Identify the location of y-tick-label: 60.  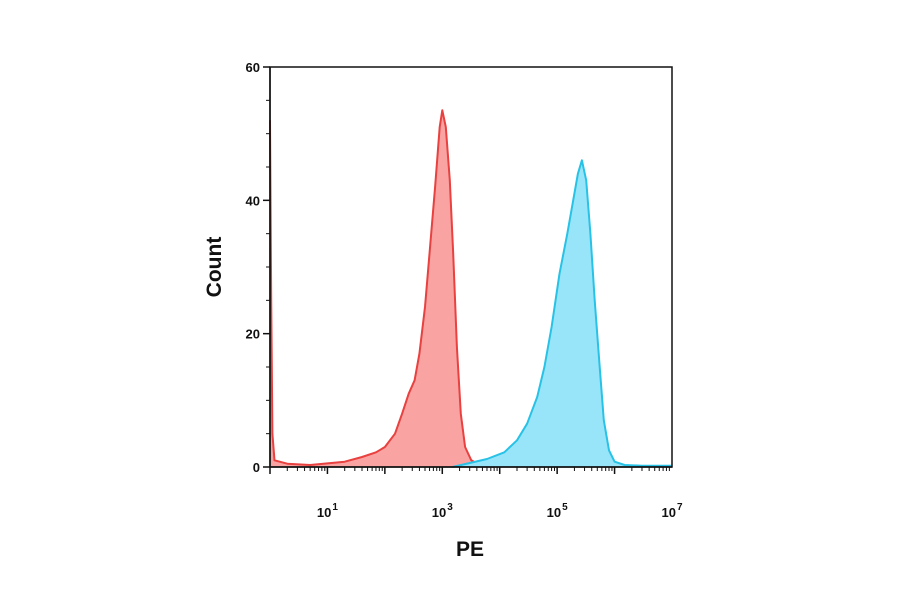
(253, 67).